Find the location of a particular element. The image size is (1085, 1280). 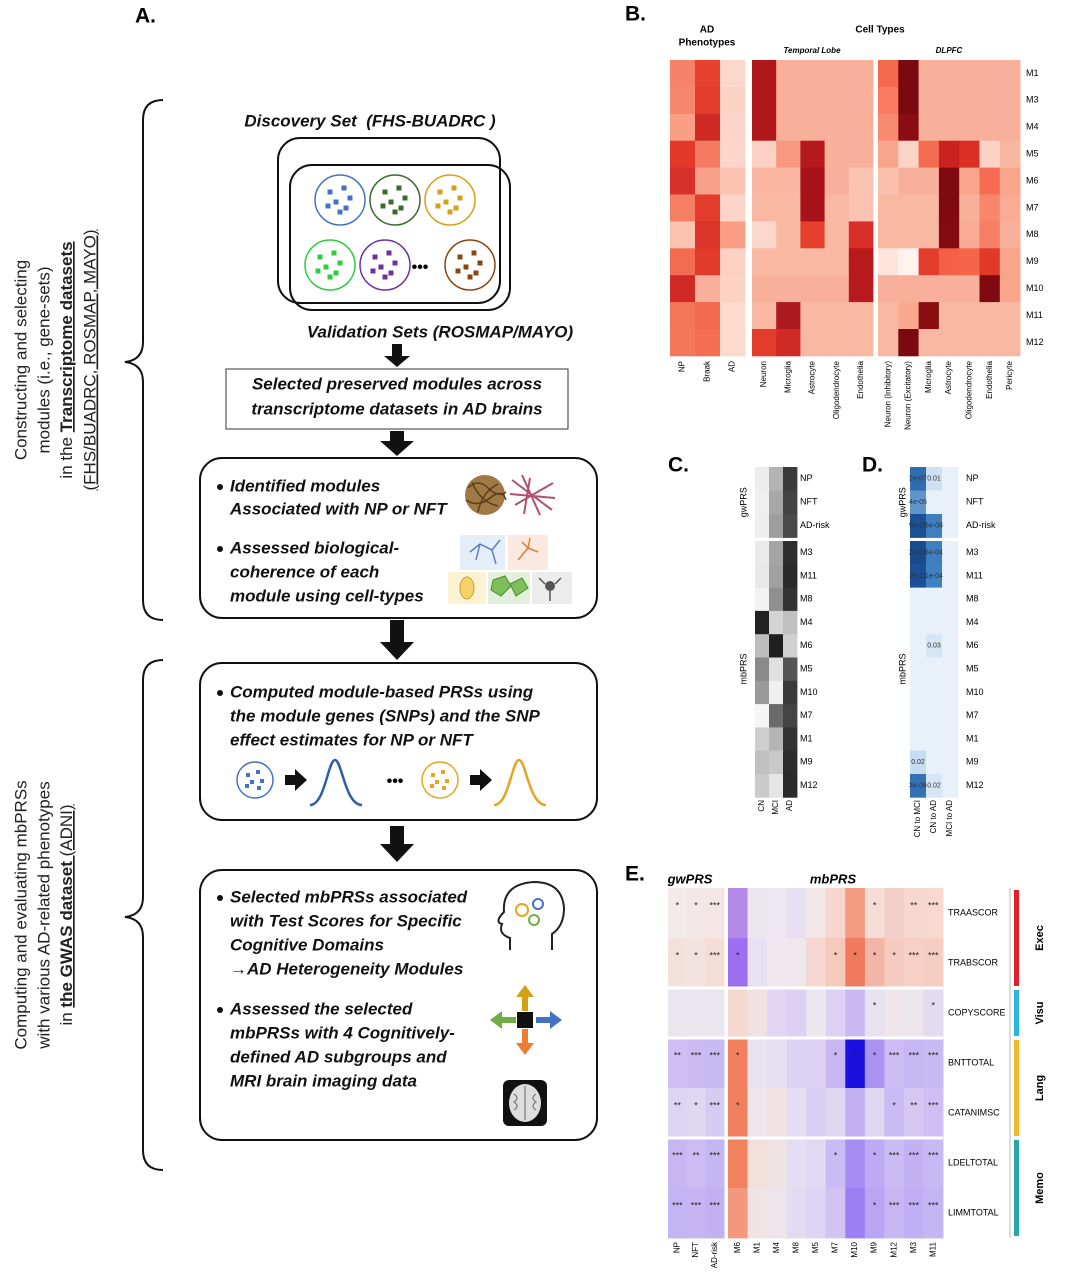

column-label: NFT is located at coordinates (695, 1250).